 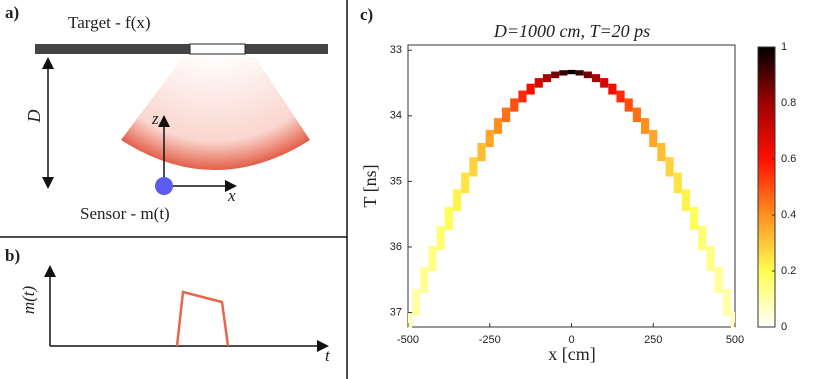 What do you see at coordinates (28, 300) in the screenshot?
I see `y-label: m(t)` at bounding box center [28, 300].